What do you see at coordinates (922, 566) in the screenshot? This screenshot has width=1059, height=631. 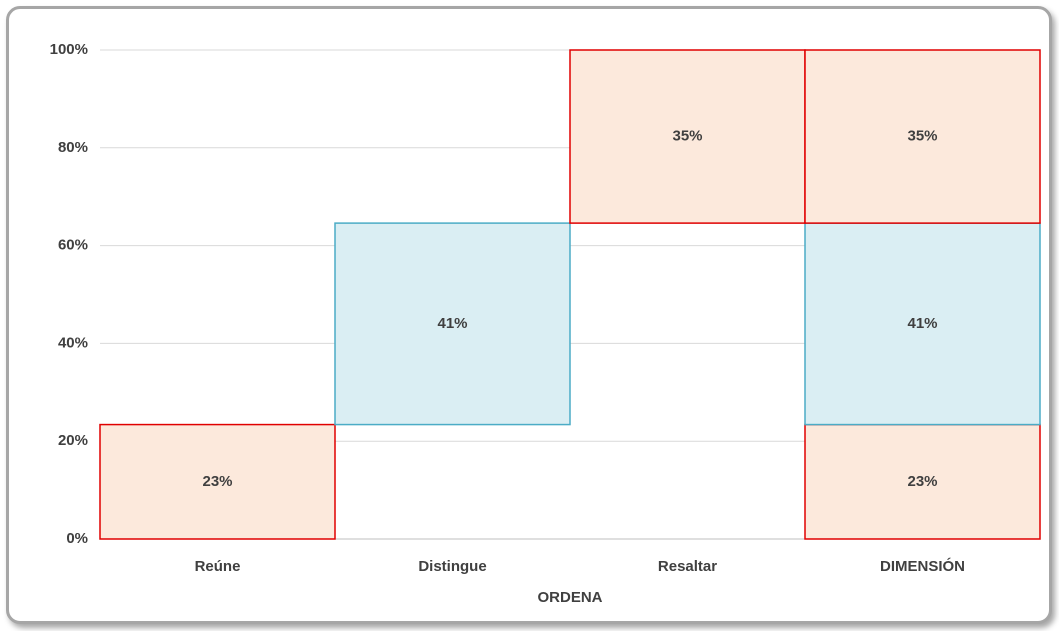 I see `x-tick-label: DIMENSIÓN` at bounding box center [922, 566].